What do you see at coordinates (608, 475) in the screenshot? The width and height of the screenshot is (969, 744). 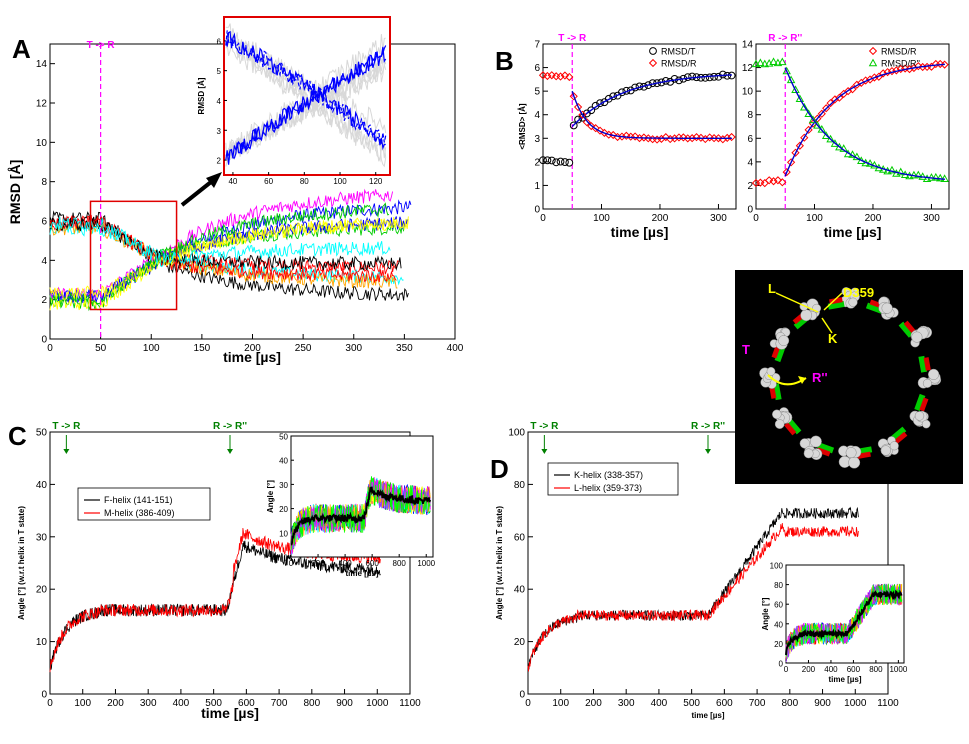 I see `legend-entry: K-helix (338-357)` at bounding box center [608, 475].